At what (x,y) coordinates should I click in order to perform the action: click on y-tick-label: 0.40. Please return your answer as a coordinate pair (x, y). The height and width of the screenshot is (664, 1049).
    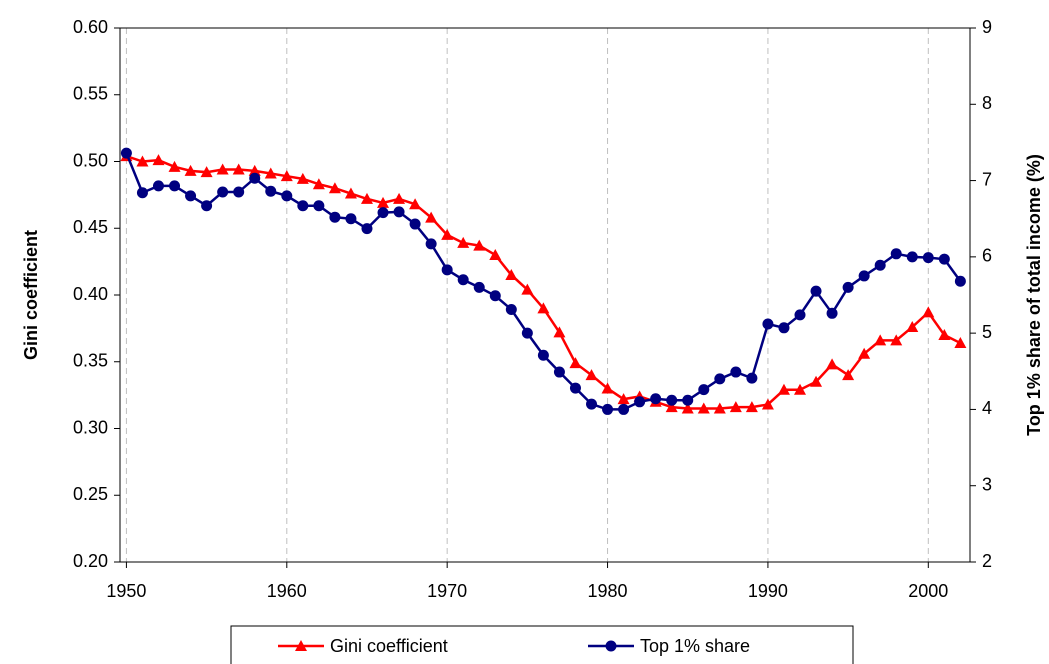
    Looking at the image, I should click on (90, 294).